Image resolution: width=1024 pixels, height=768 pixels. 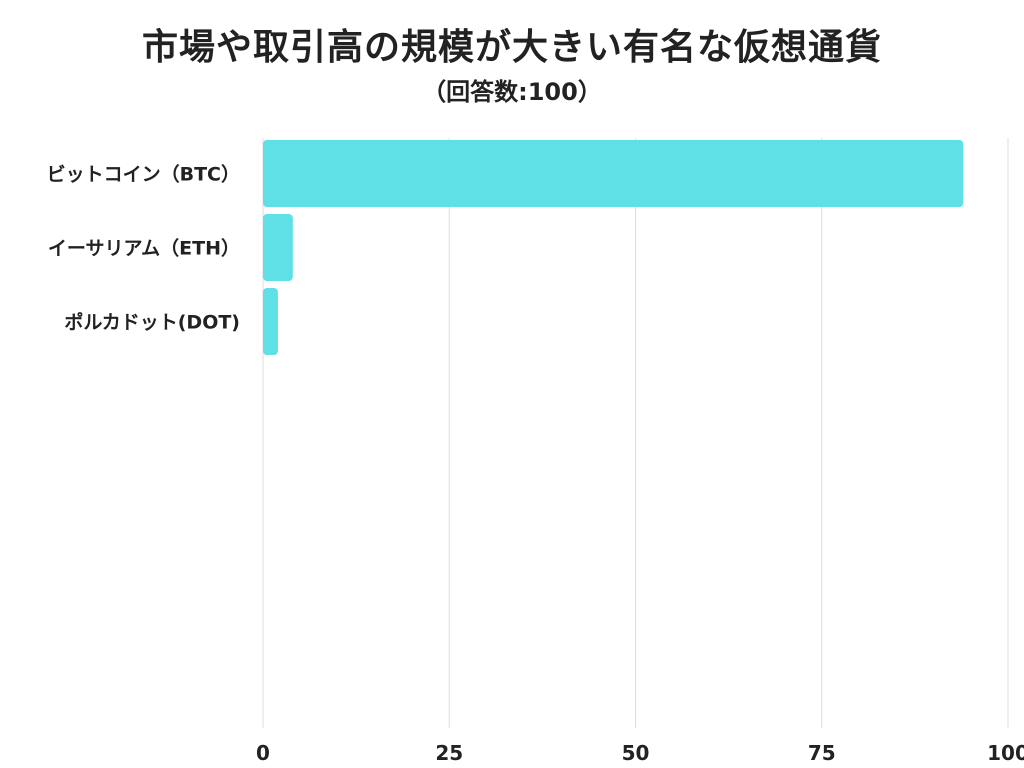 What do you see at coordinates (152, 322) in the screenshot?
I see `category-label: ポルカドット(DOT)` at bounding box center [152, 322].